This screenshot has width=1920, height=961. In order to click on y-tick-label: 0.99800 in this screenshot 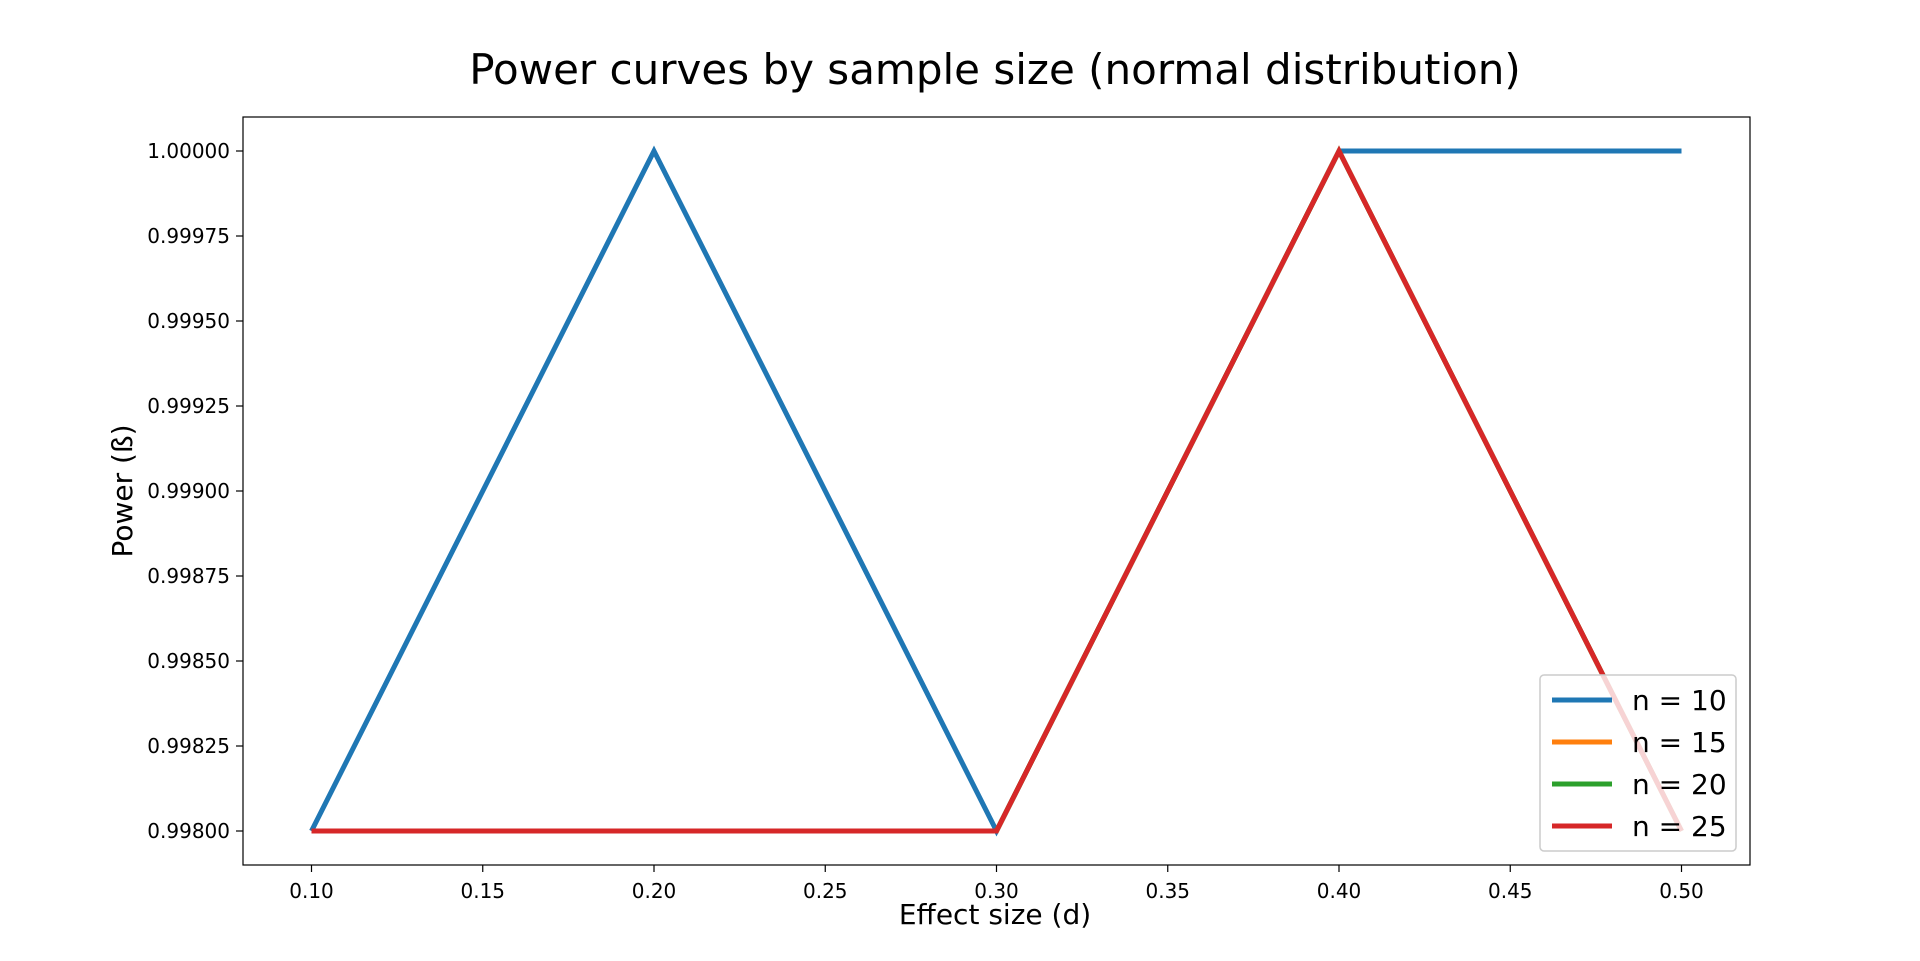, I will do `click(188, 831)`.